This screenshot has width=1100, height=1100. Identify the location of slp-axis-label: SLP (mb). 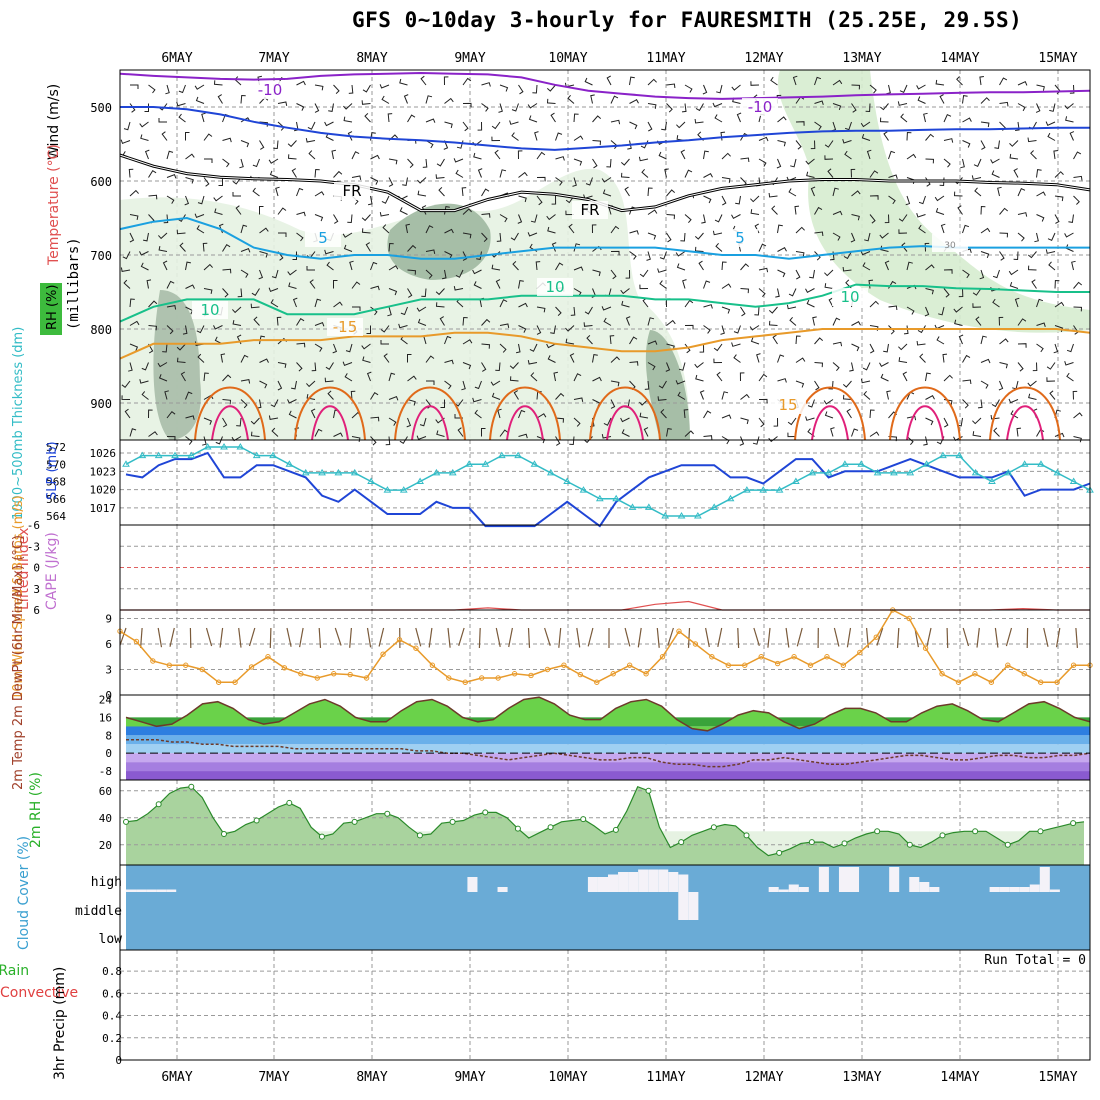
(52, 470).